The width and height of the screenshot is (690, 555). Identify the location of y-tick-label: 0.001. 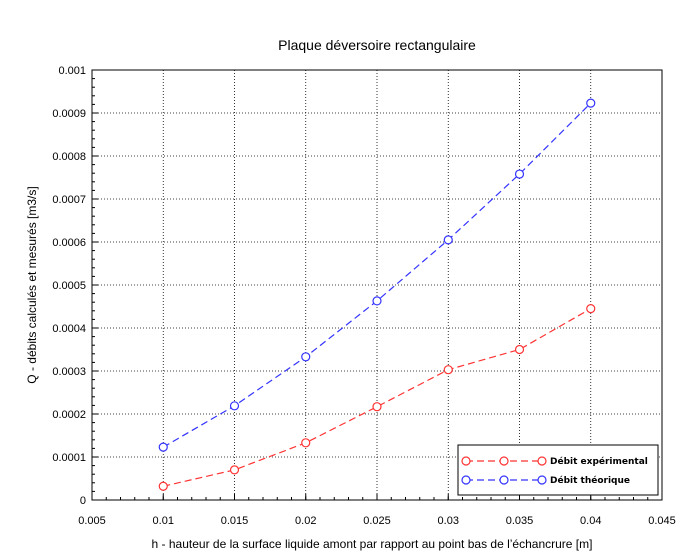
(72, 71).